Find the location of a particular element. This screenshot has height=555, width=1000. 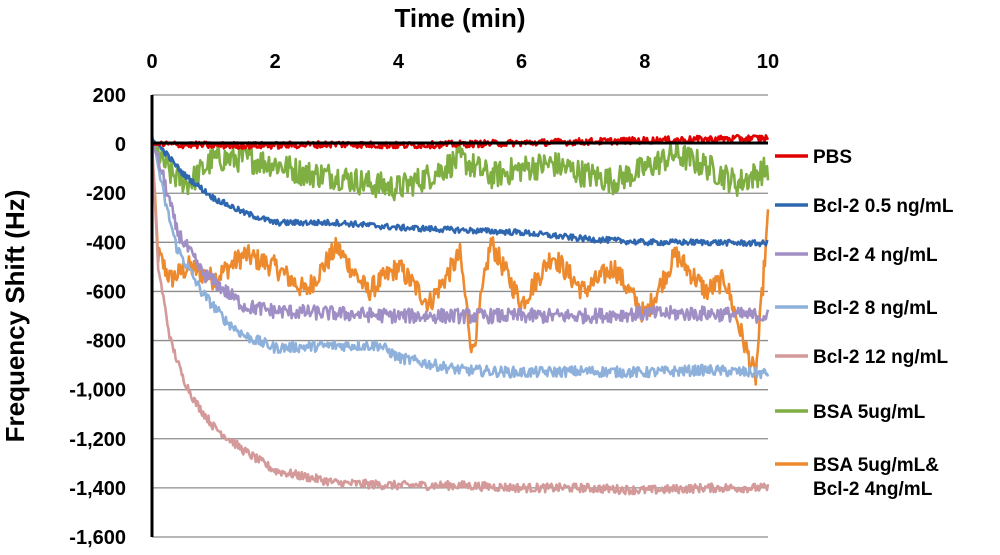

y-tick-label: -800 is located at coordinates (106, 342).